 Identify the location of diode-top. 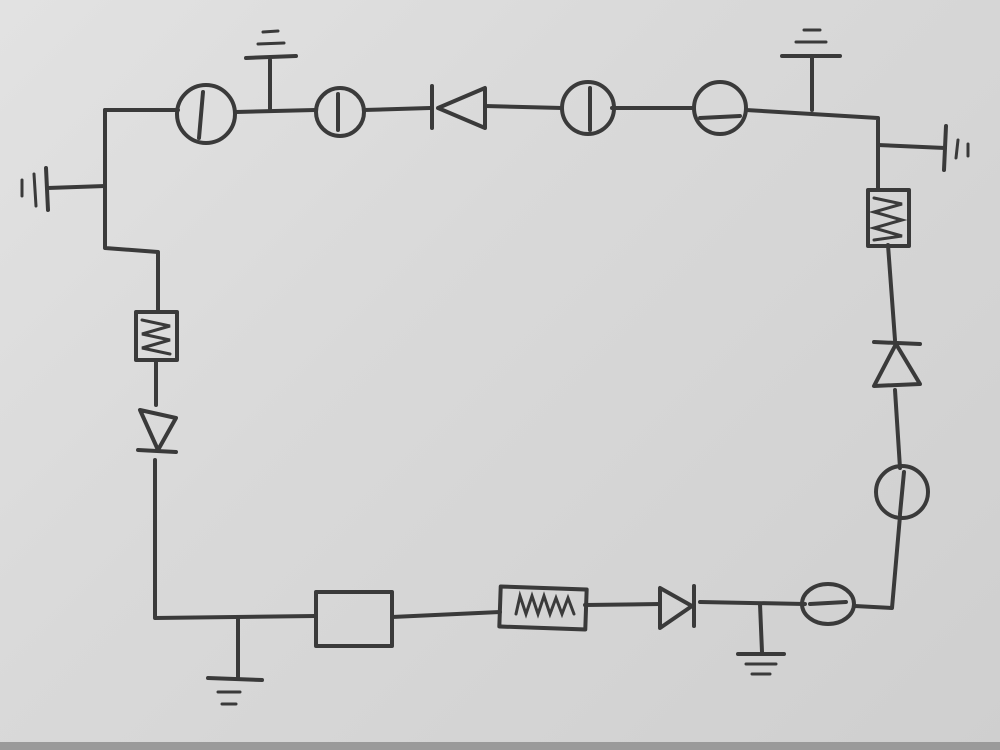
(458, 107).